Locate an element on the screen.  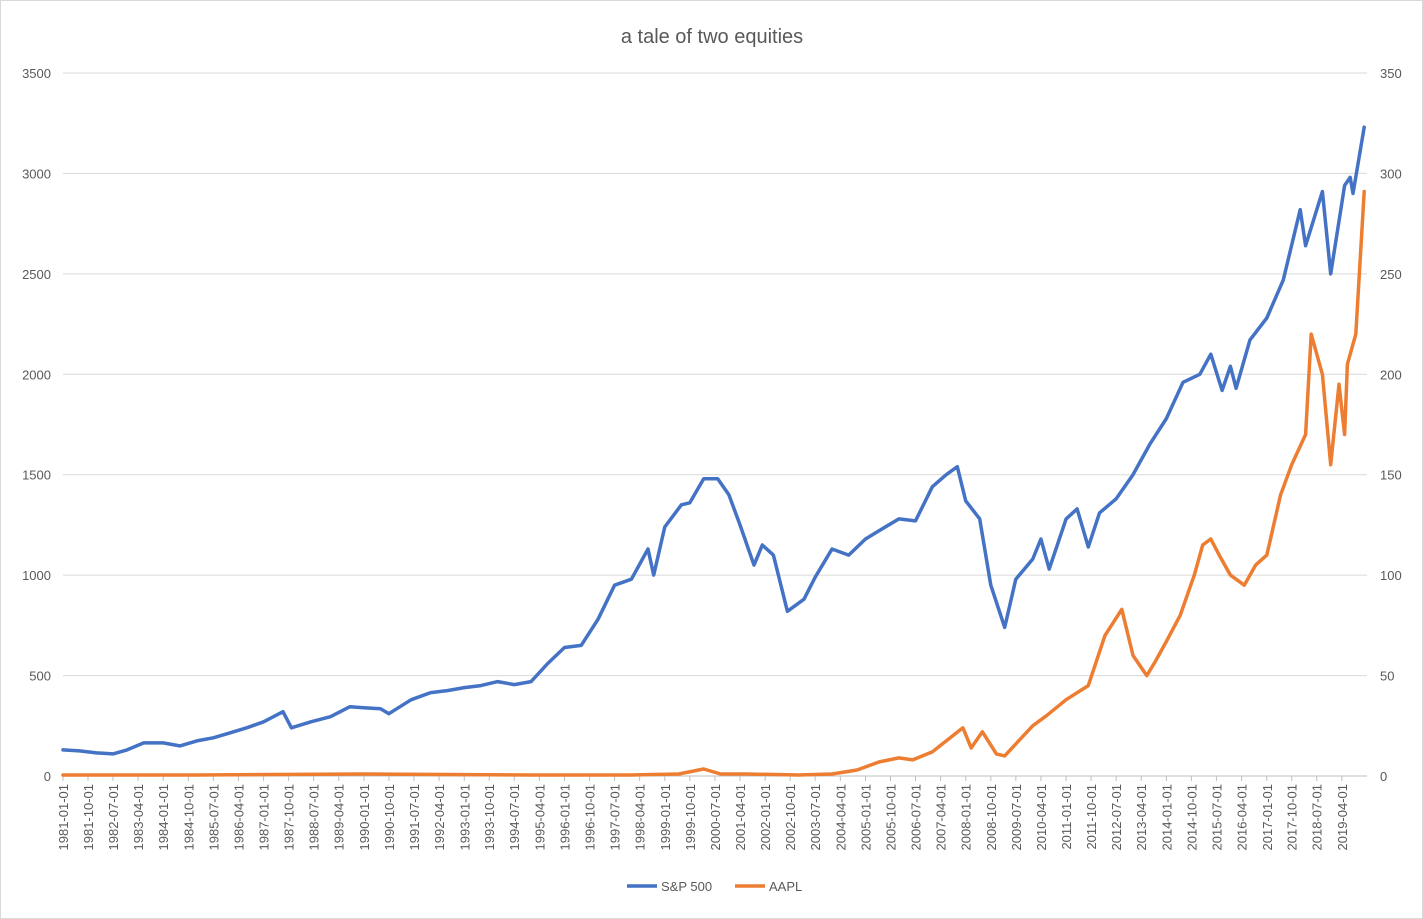
left-axis: 0 500 1000 1500 2000 2500 3000 3500 is located at coordinates (36, 425).